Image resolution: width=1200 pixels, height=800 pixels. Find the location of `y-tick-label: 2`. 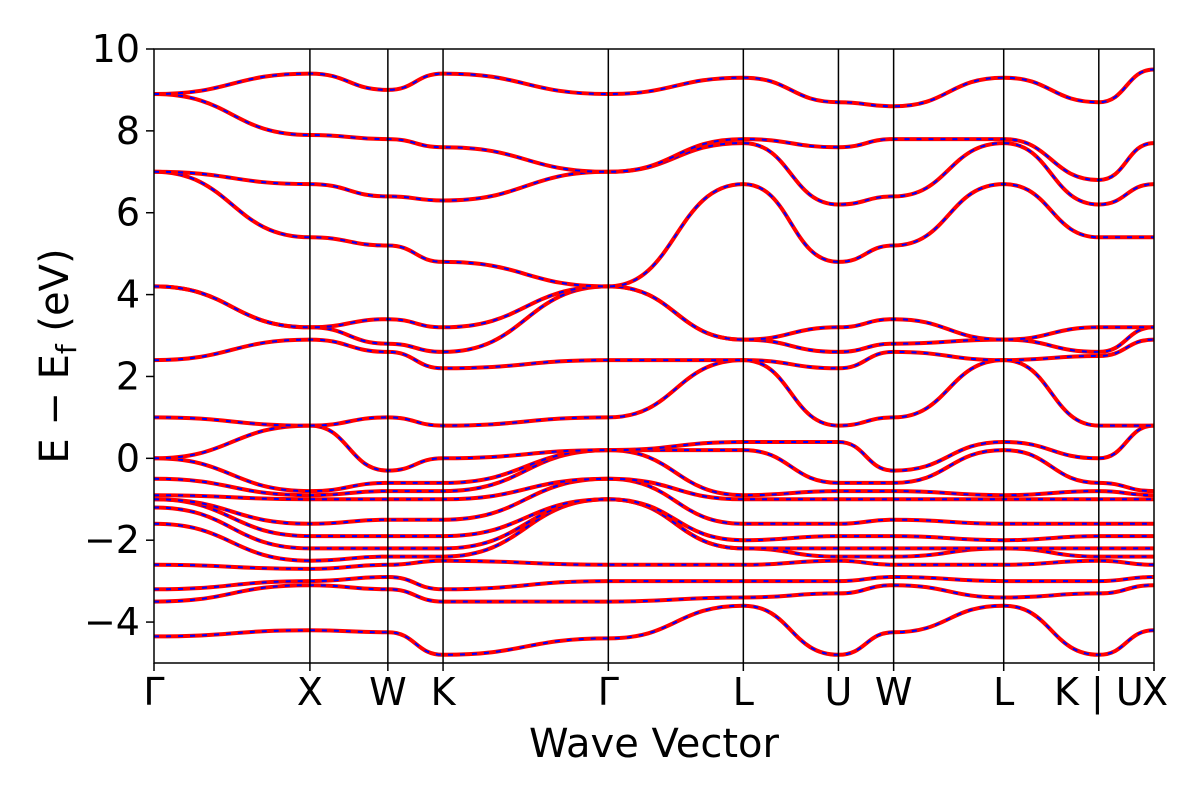

y-tick-label: 2 is located at coordinates (128, 376).